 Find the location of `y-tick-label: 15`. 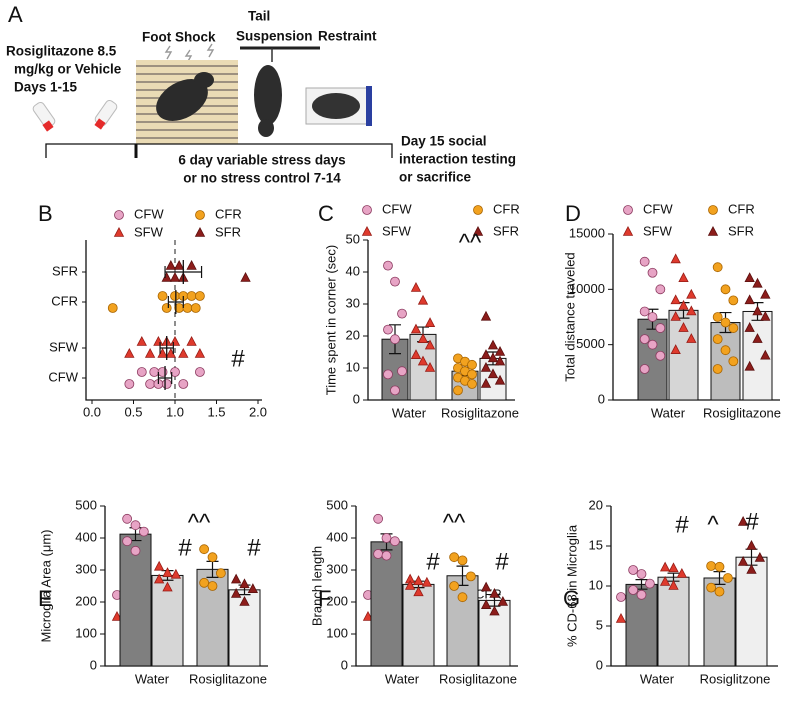

y-tick-label: 15 is located at coordinates (596, 544).